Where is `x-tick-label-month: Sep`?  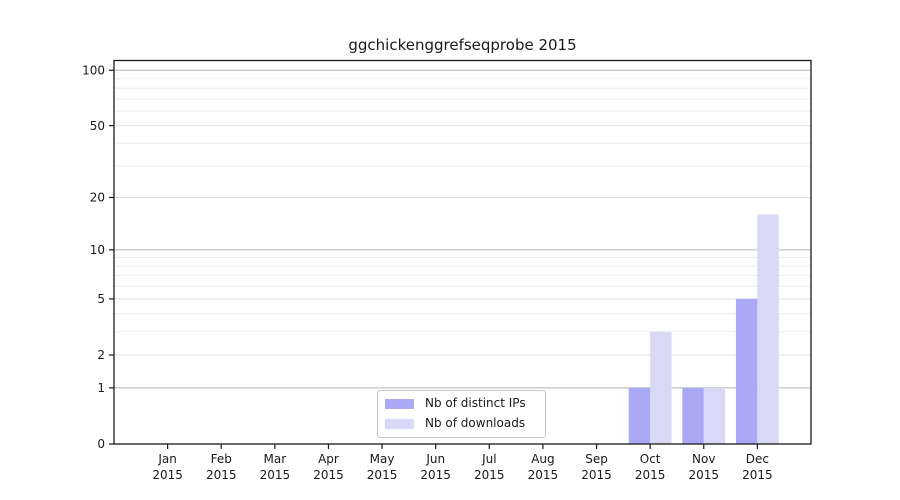 x-tick-label-month: Sep is located at coordinates (596, 459).